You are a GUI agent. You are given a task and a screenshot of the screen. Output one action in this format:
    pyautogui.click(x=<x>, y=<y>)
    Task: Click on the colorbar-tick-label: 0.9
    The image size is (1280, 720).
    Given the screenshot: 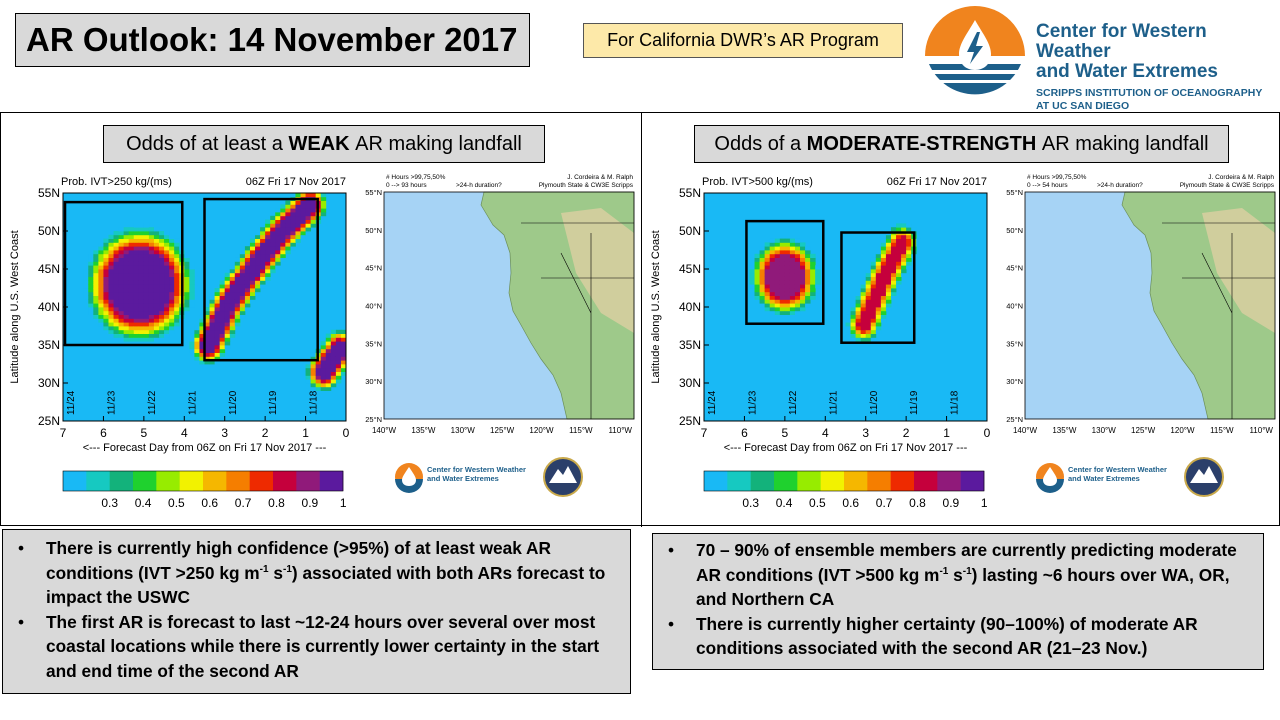 What is the action you would take?
    pyautogui.click(x=310, y=503)
    